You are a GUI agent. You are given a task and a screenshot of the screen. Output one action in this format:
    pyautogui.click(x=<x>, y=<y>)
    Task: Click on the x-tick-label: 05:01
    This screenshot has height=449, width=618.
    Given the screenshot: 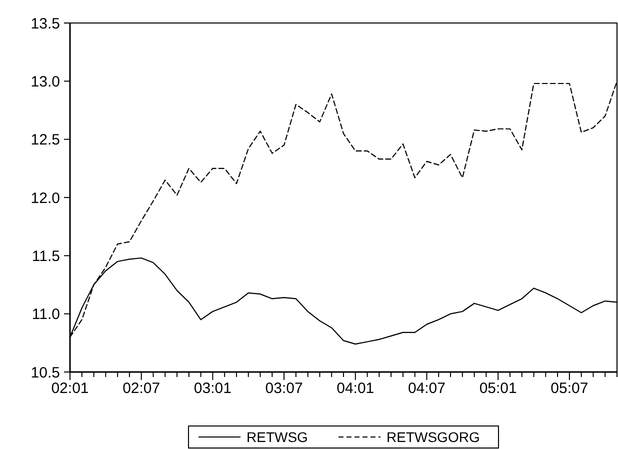 What is the action you would take?
    pyautogui.click(x=498, y=388)
    